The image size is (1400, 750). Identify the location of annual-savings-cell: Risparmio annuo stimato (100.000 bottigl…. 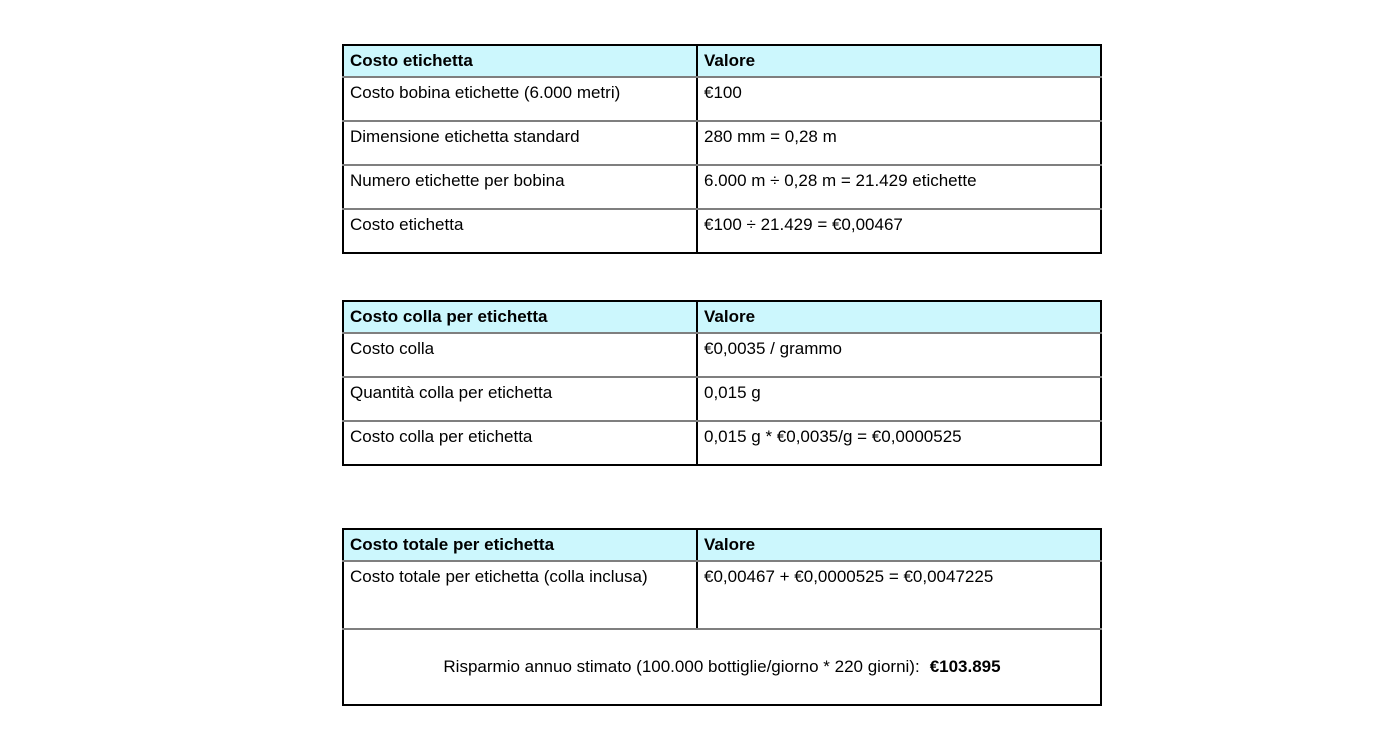
(722, 667).